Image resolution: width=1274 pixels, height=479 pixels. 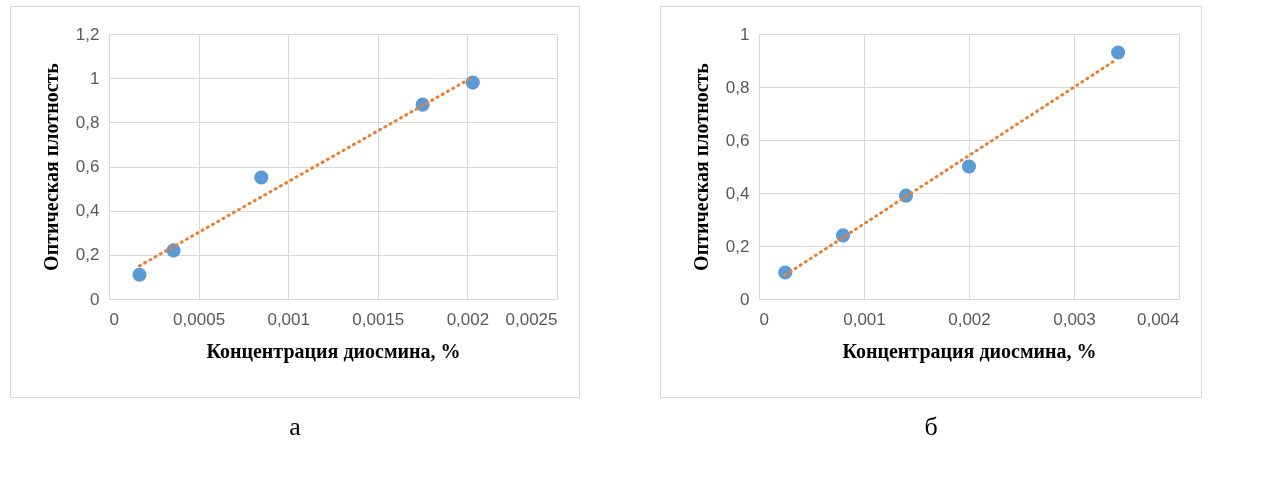 What do you see at coordinates (87, 34) in the screenshot?
I see `y-tick-label: 1,2` at bounding box center [87, 34].